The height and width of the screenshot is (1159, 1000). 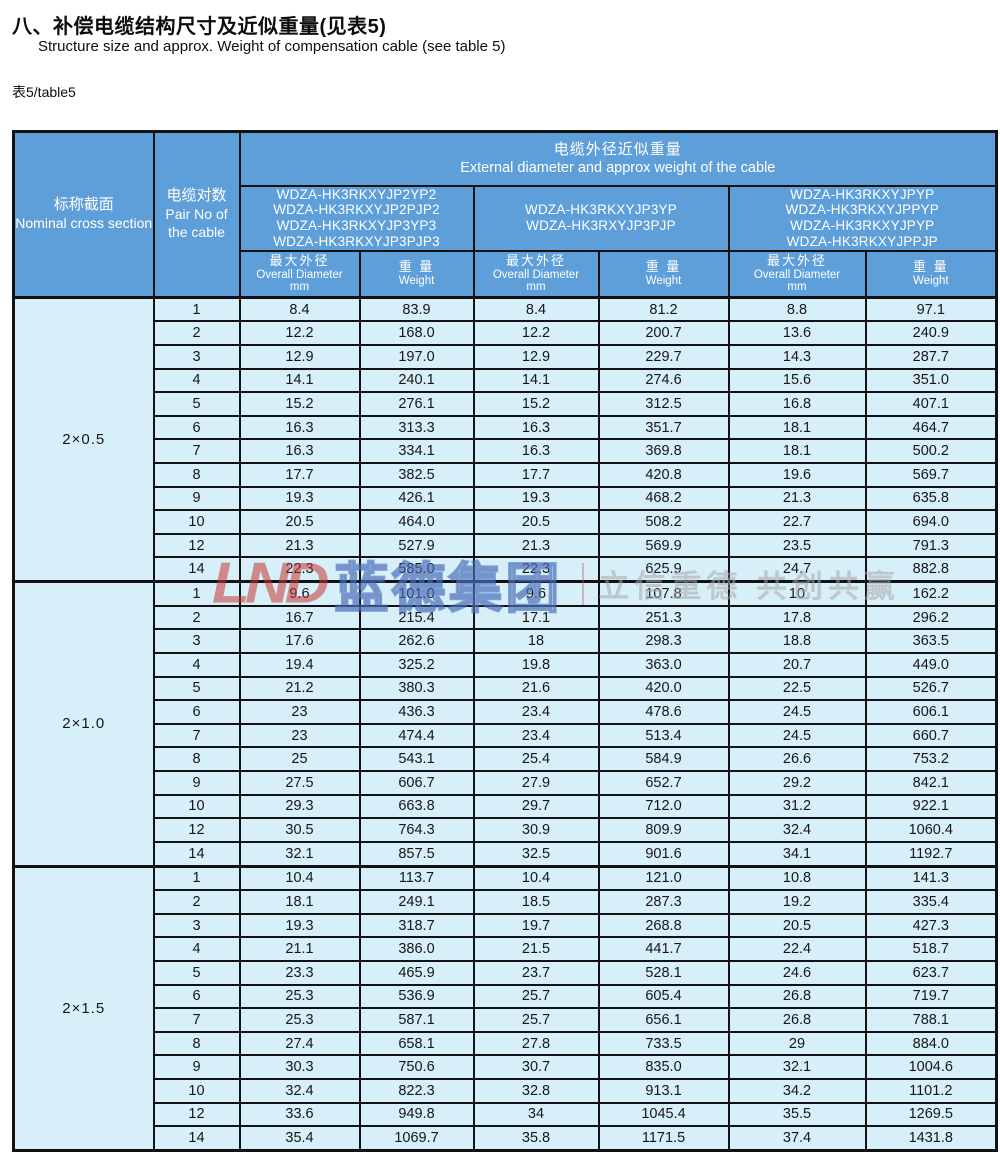 I want to click on weight-cell: 526.7, so click(x=931, y=688).